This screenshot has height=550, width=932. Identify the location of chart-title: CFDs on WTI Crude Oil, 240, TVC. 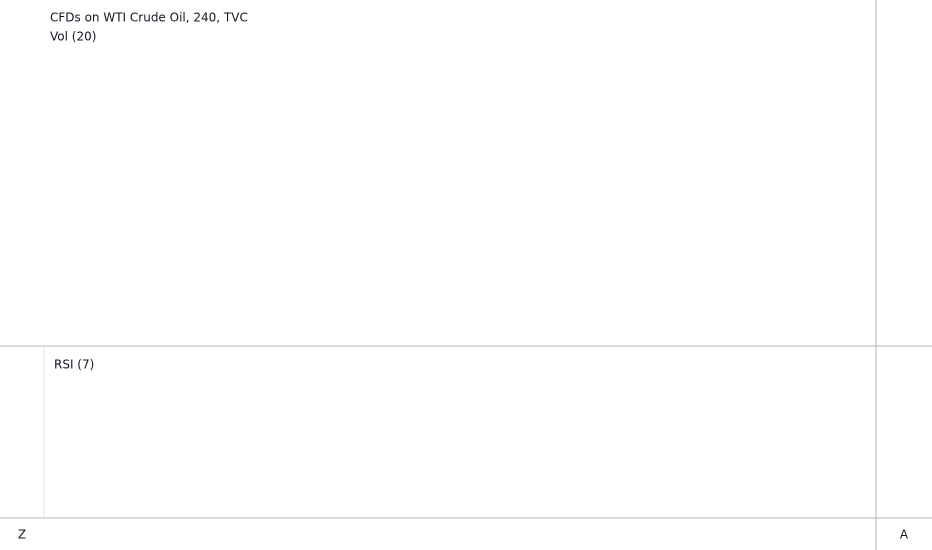
(149, 18).